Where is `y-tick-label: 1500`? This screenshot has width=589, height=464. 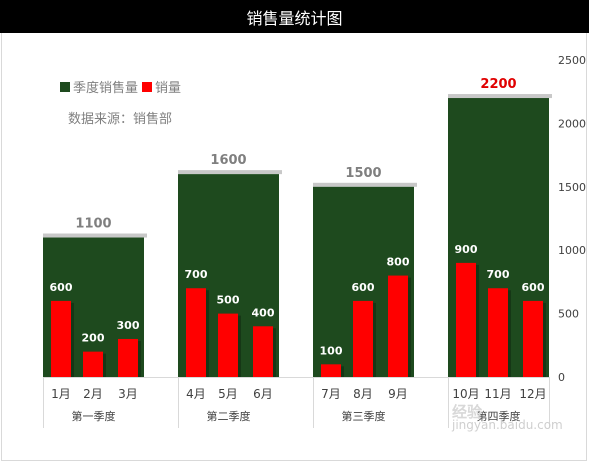 y-tick-label: 1500 is located at coordinates (572, 187).